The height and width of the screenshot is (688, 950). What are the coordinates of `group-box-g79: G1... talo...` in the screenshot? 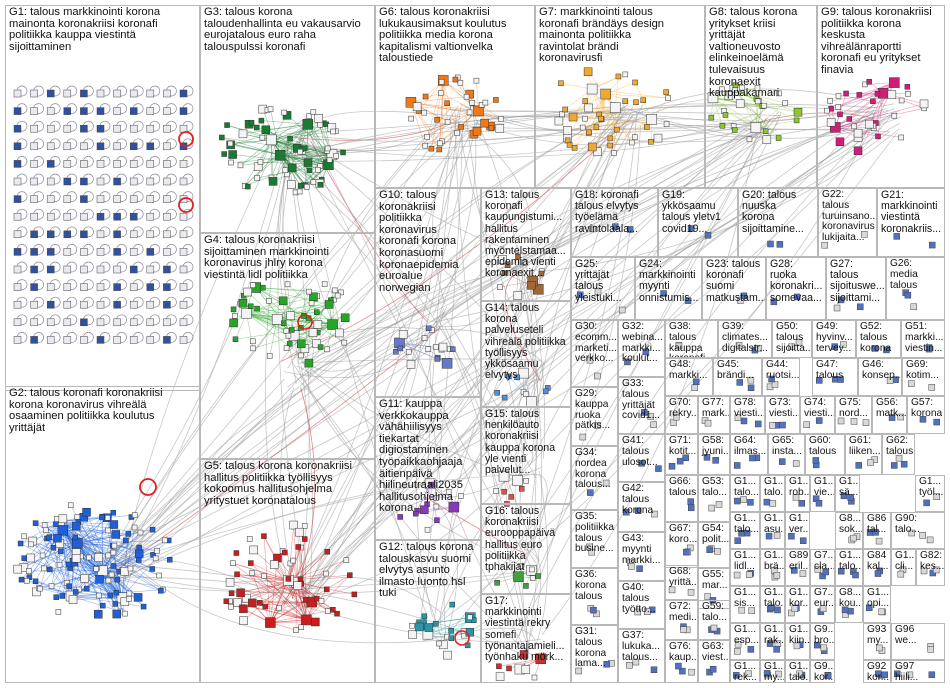 It's located at (745, 493).